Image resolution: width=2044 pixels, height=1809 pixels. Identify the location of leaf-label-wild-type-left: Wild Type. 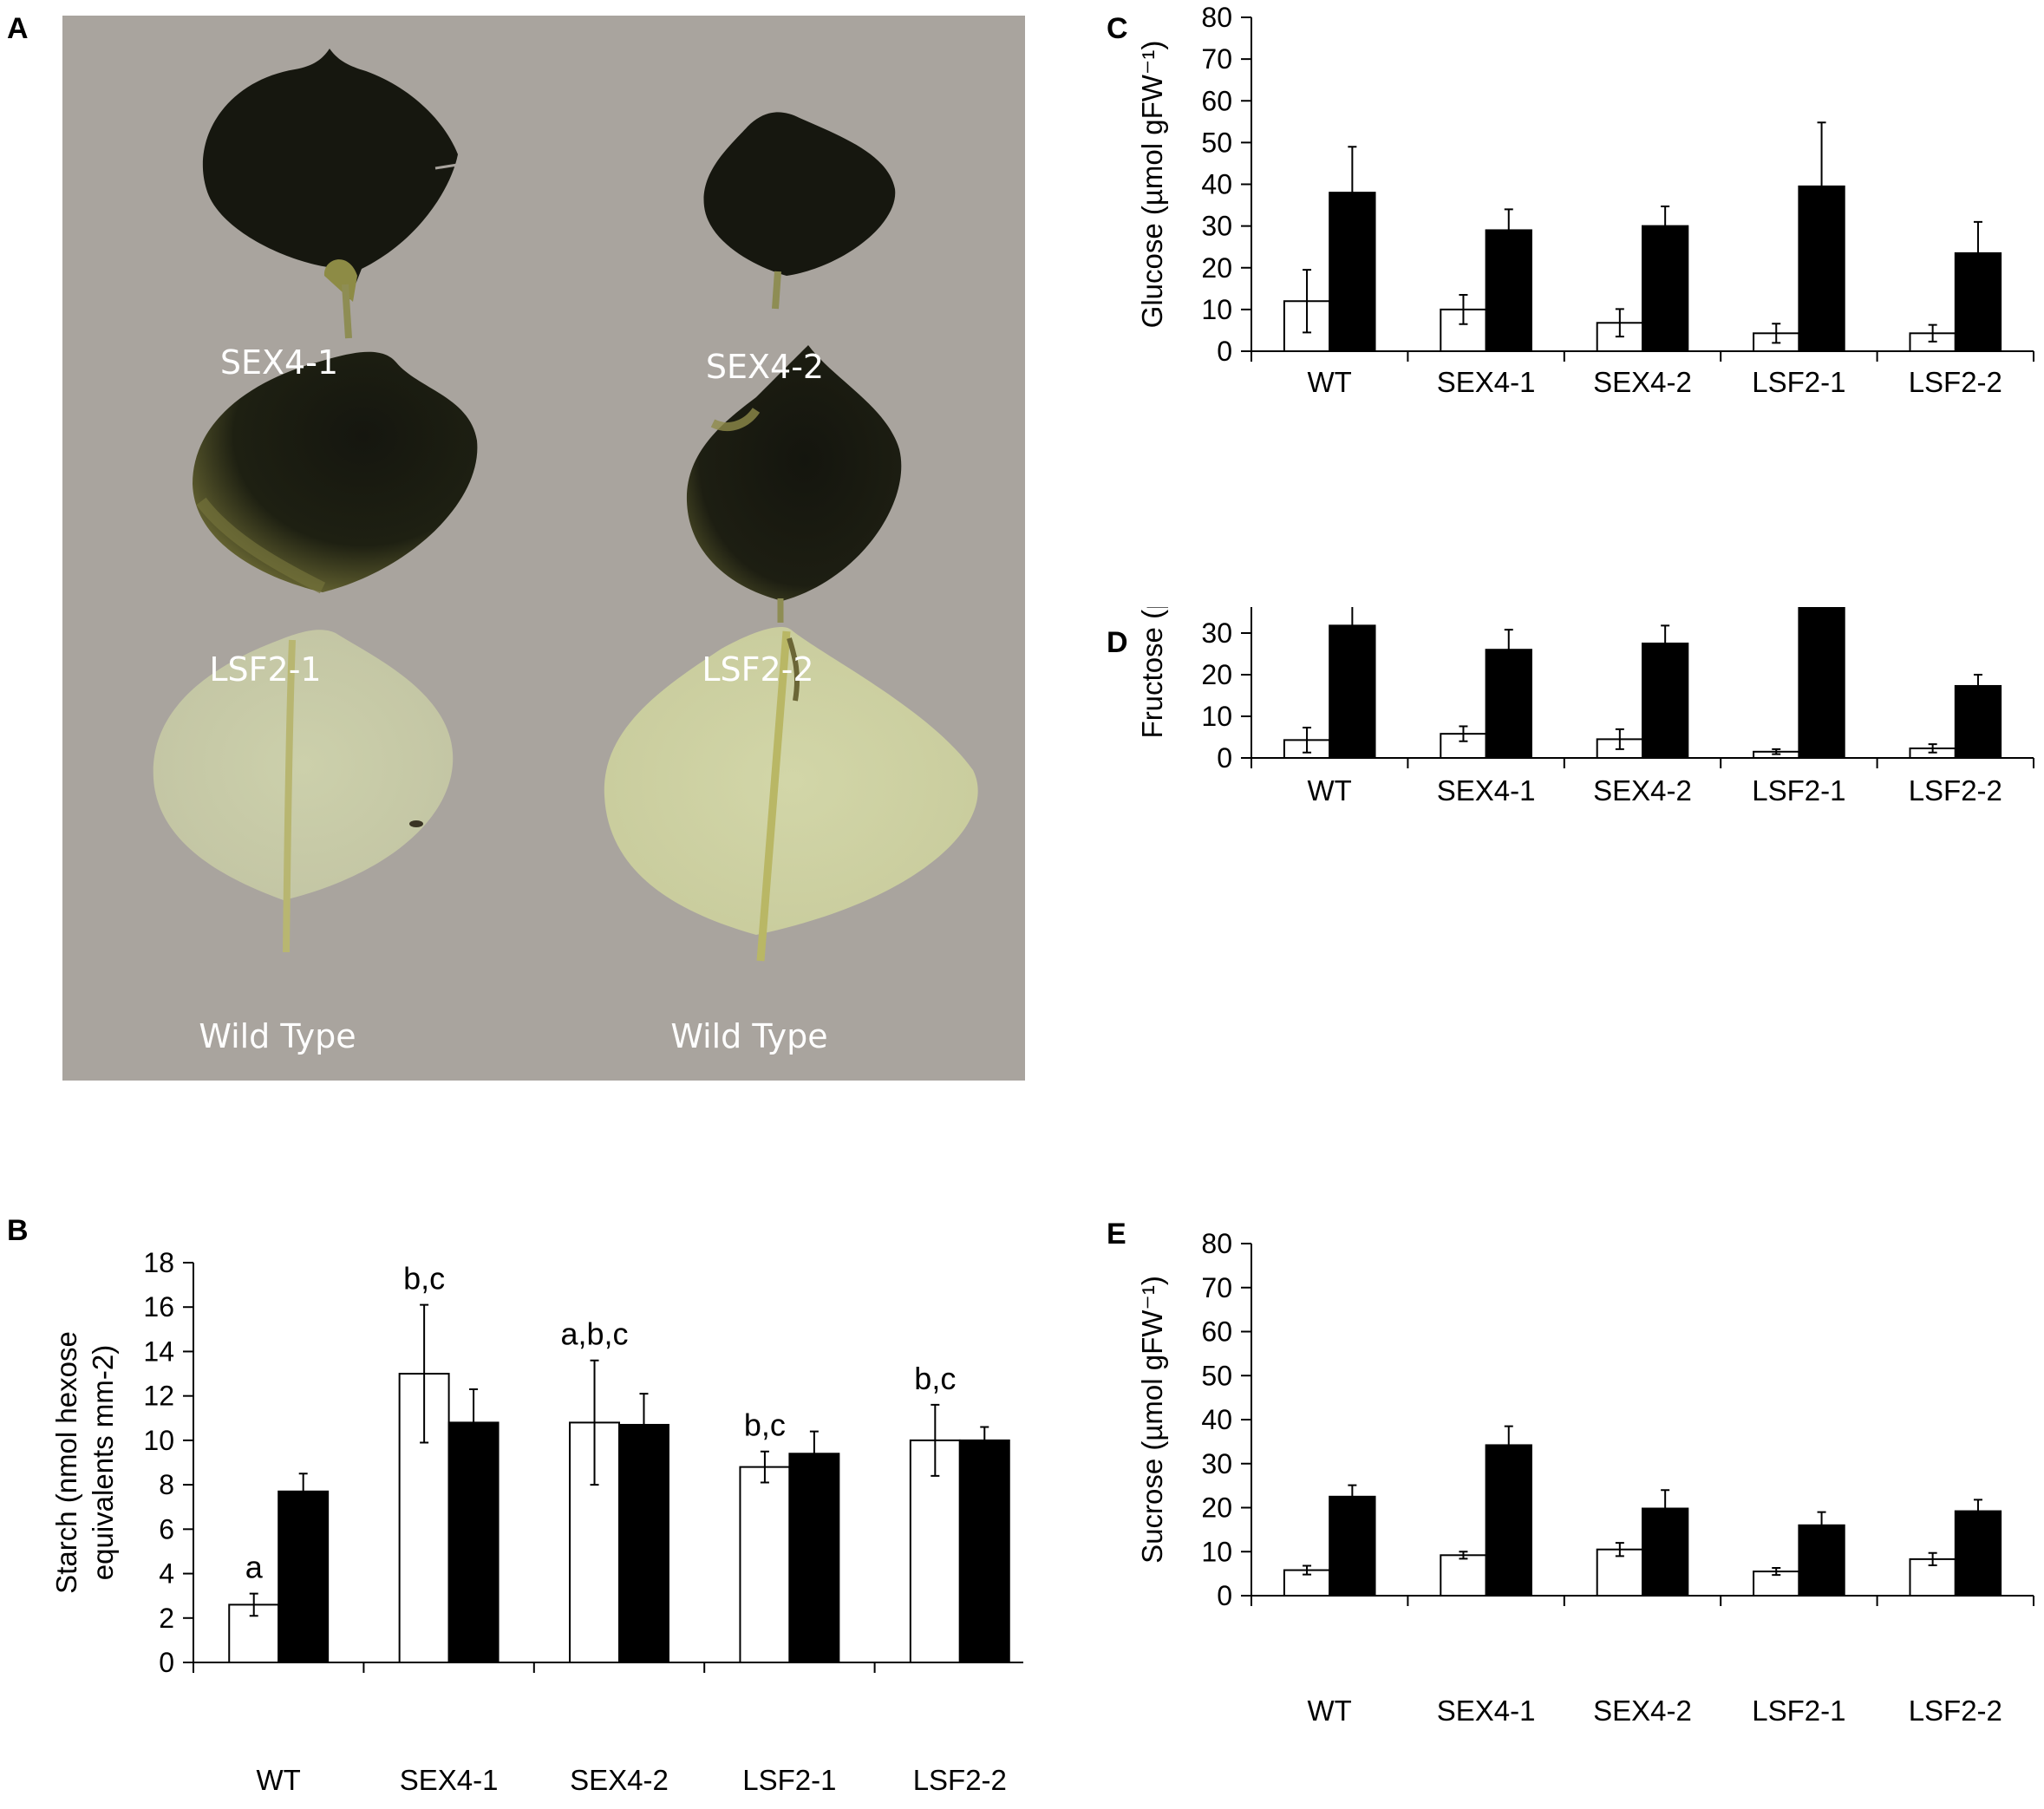
(277, 1036).